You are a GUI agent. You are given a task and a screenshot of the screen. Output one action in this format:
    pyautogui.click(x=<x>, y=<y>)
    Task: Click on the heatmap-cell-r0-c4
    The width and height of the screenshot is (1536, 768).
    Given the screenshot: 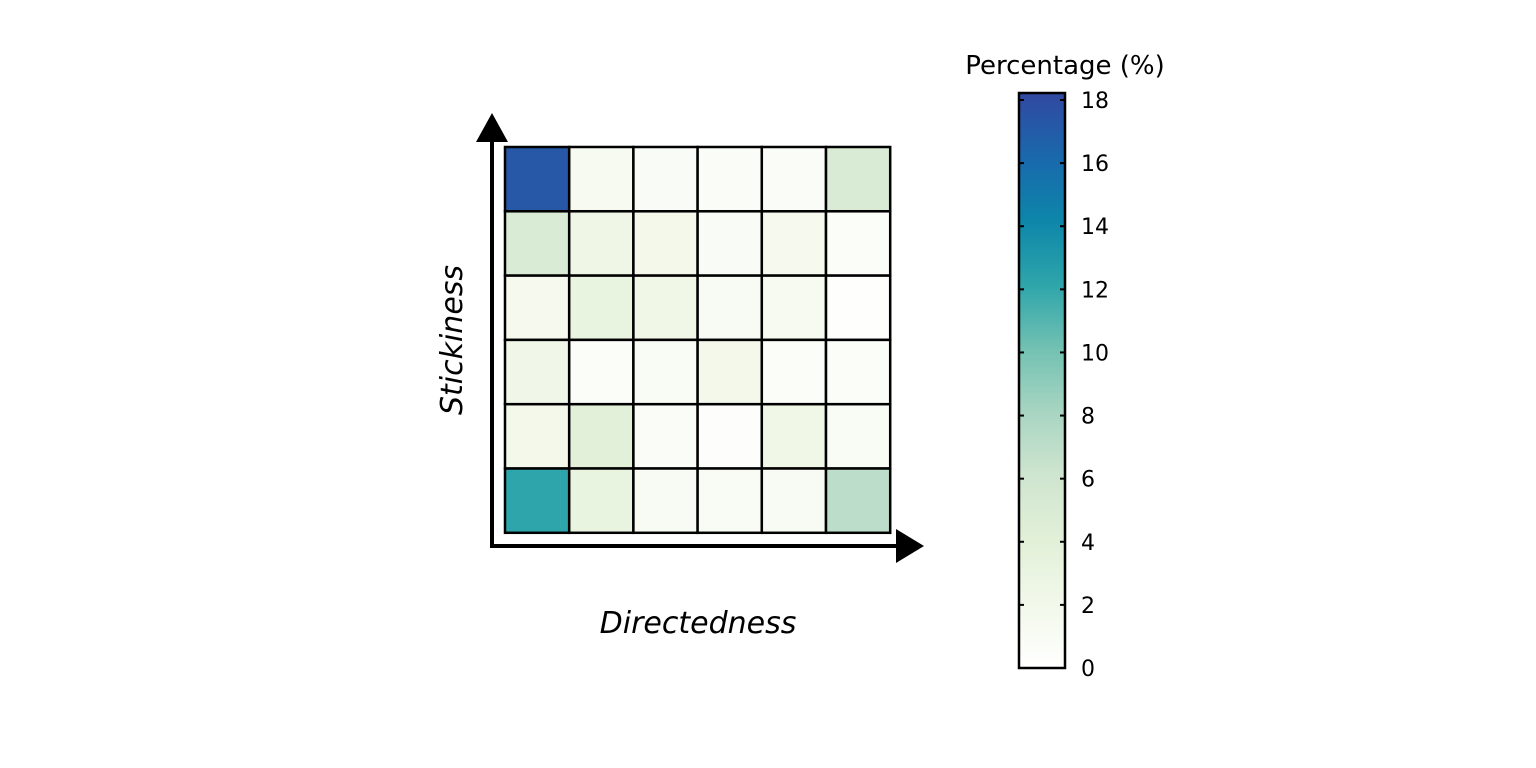 What is the action you would take?
    pyautogui.click(x=794, y=179)
    